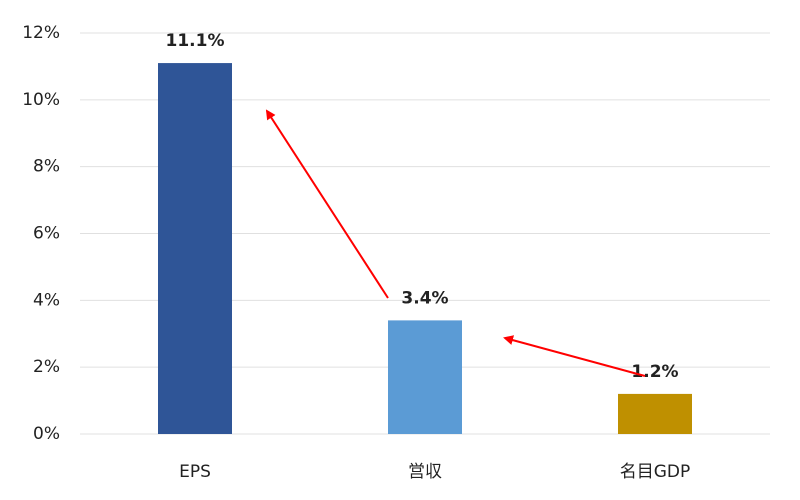  What do you see at coordinates (195, 472) in the screenshot?
I see `x-tick-label: EPS` at bounding box center [195, 472].